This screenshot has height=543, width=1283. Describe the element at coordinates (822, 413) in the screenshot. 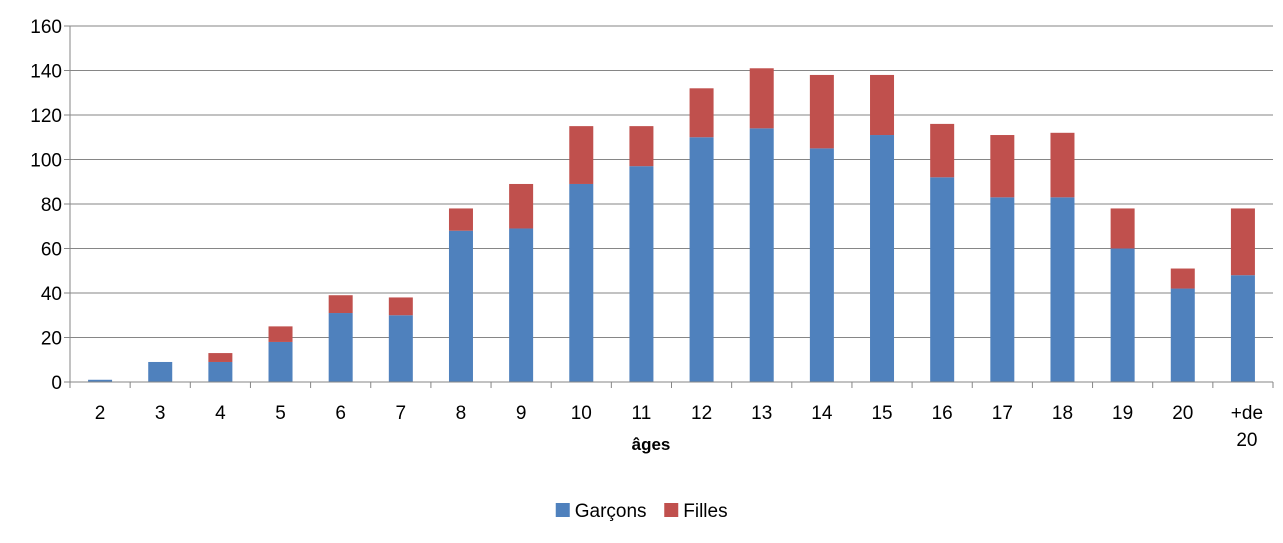

I see `x-tick-label: 14` at that location.